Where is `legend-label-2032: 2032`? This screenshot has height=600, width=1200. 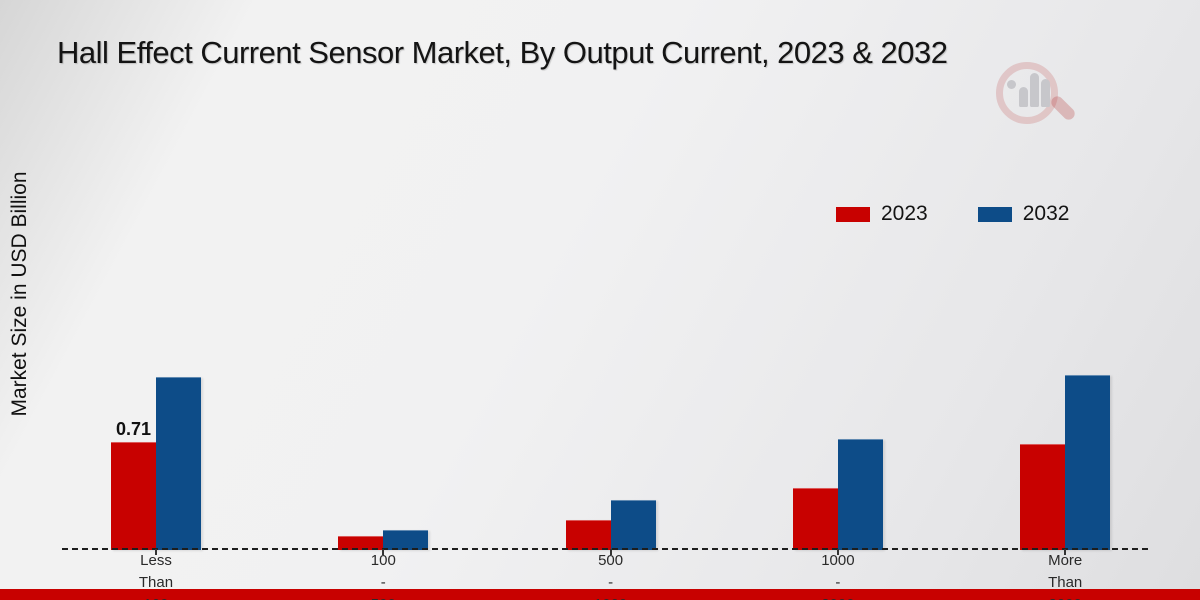 legend-label-2032: 2032 is located at coordinates (1046, 213).